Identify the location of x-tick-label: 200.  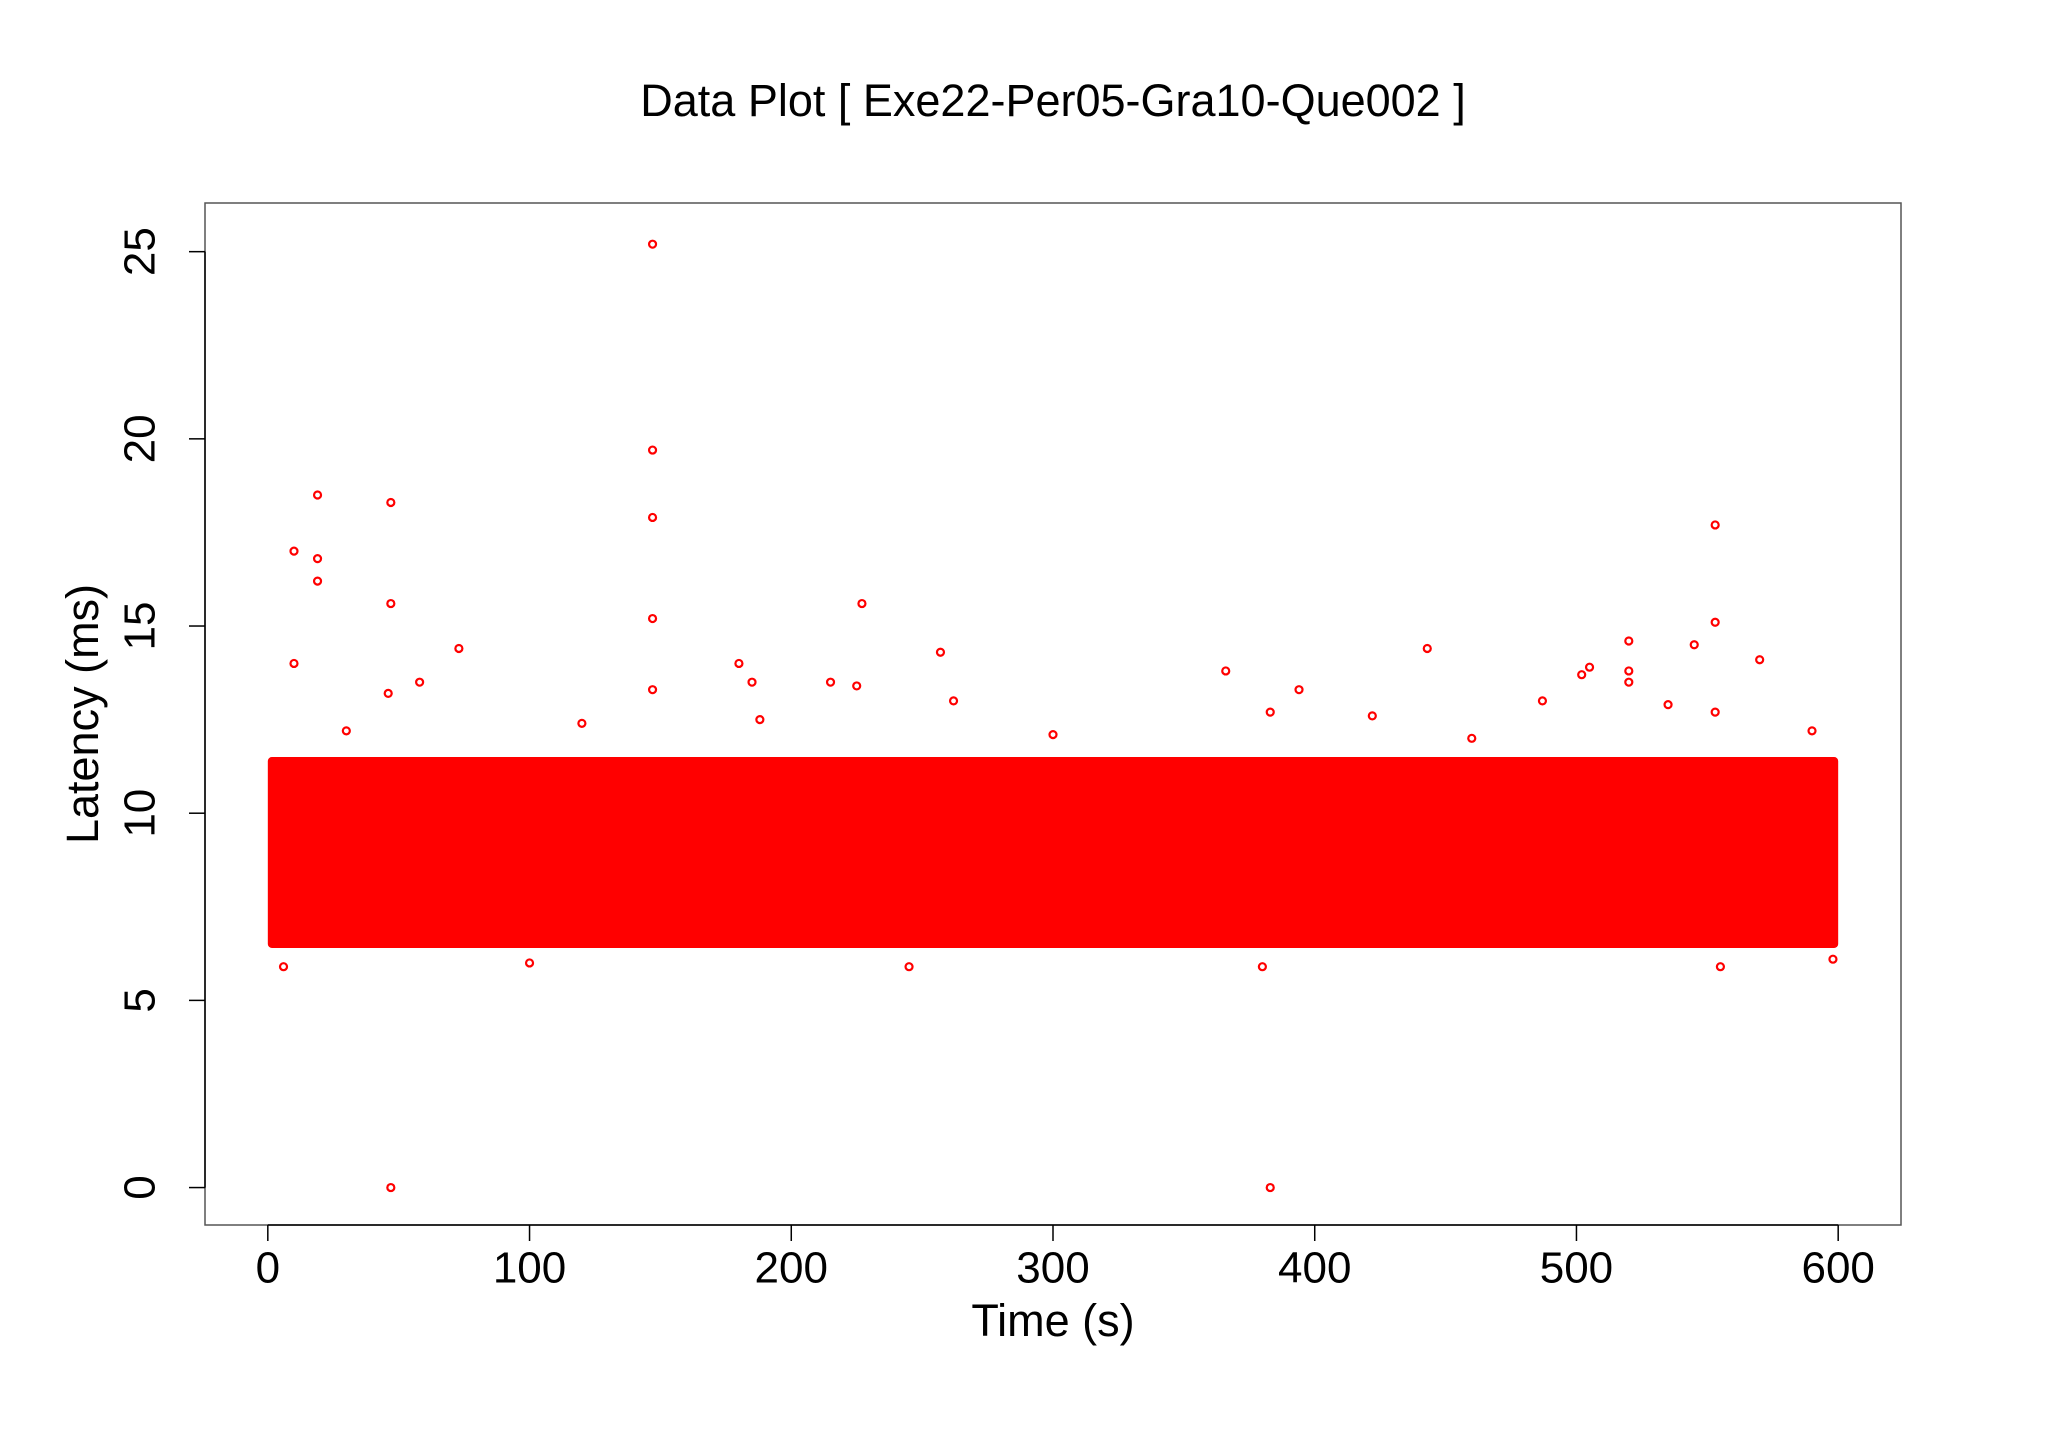
(791, 1268).